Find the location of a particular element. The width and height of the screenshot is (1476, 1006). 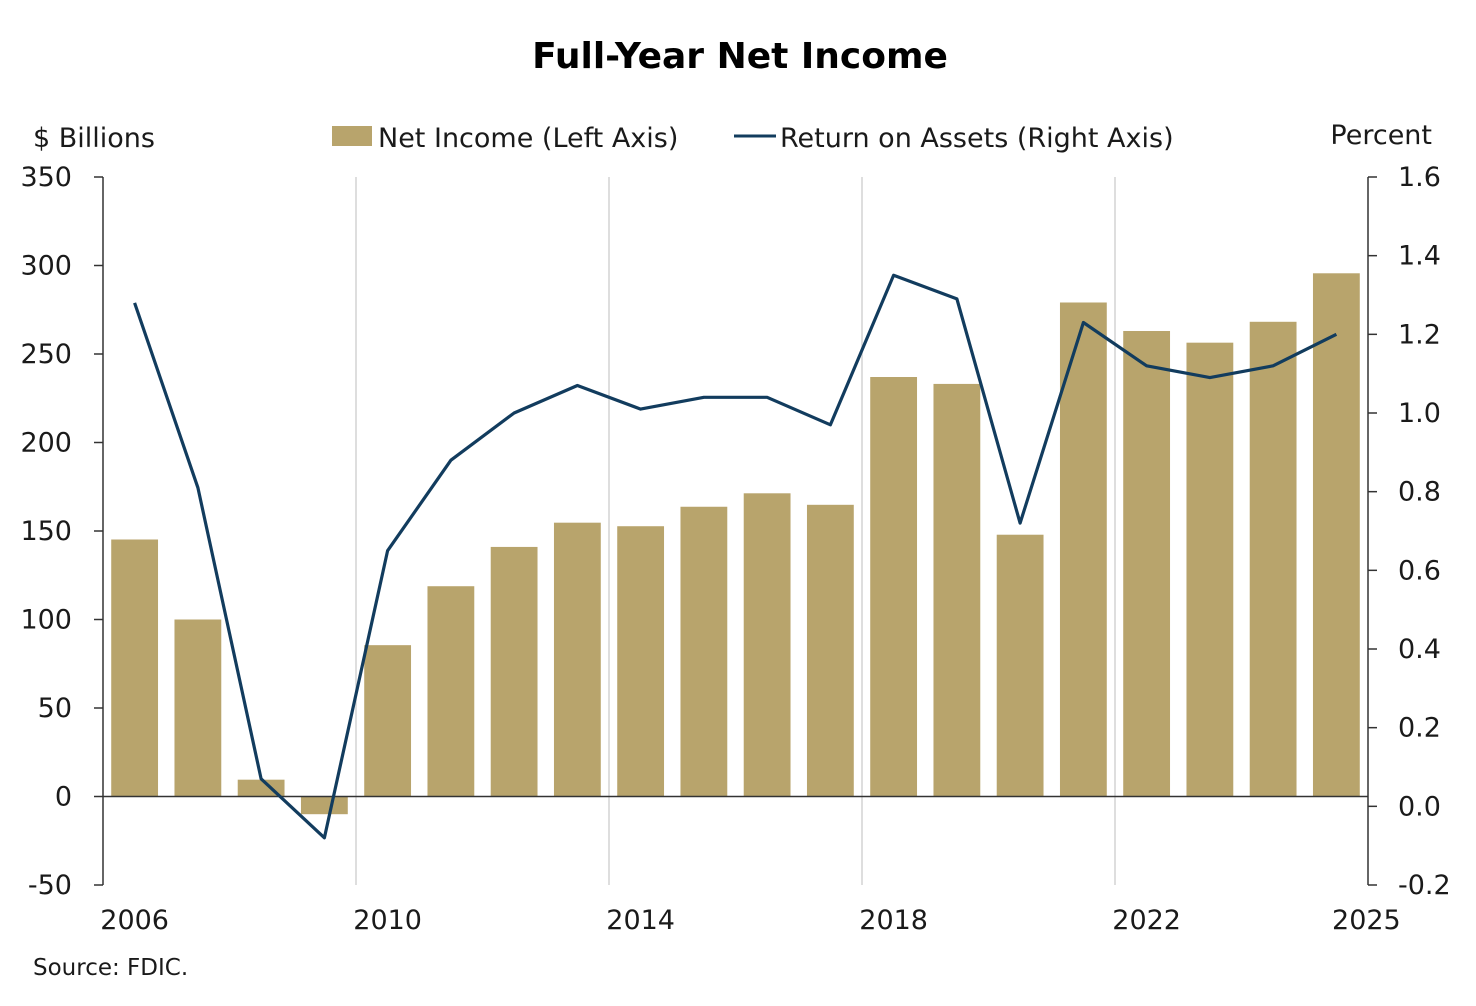

bar-2007 is located at coordinates (198, 708).